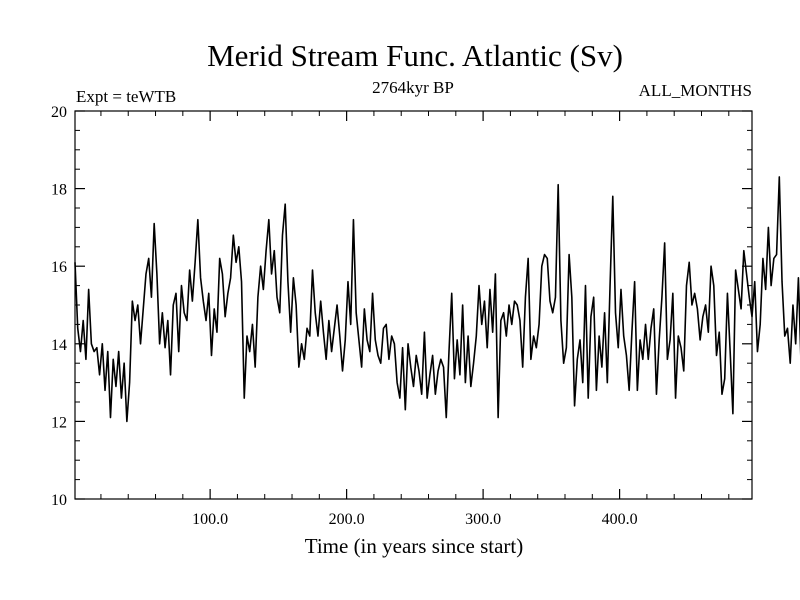 Image resolution: width=800 pixels, height=600 pixels. I want to click on y-tick-label: 16, so click(59, 267).